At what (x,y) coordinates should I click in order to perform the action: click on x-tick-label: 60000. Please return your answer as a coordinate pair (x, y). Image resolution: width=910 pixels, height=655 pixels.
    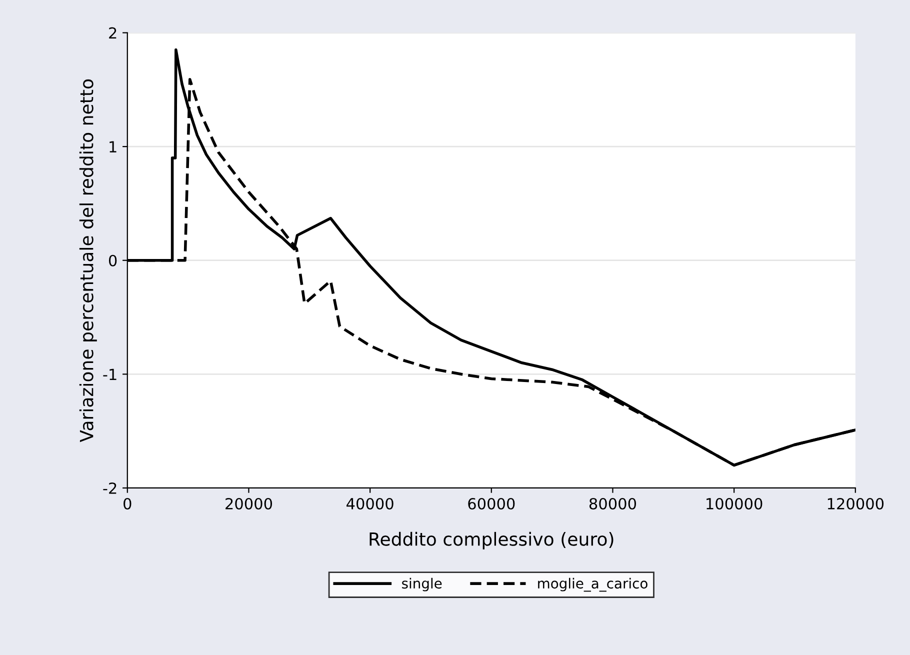
    Looking at the image, I should click on (491, 504).